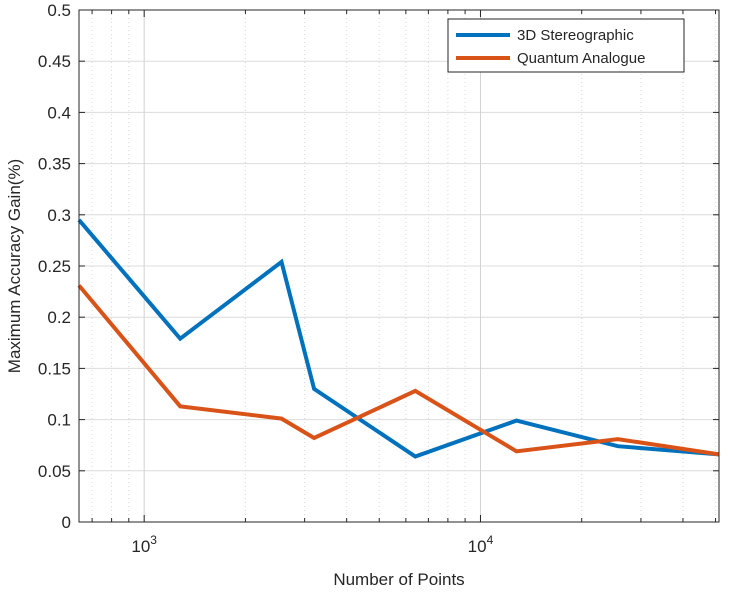 The width and height of the screenshot is (735, 592). I want to click on y-tick-label: 0.4, so click(59, 112).